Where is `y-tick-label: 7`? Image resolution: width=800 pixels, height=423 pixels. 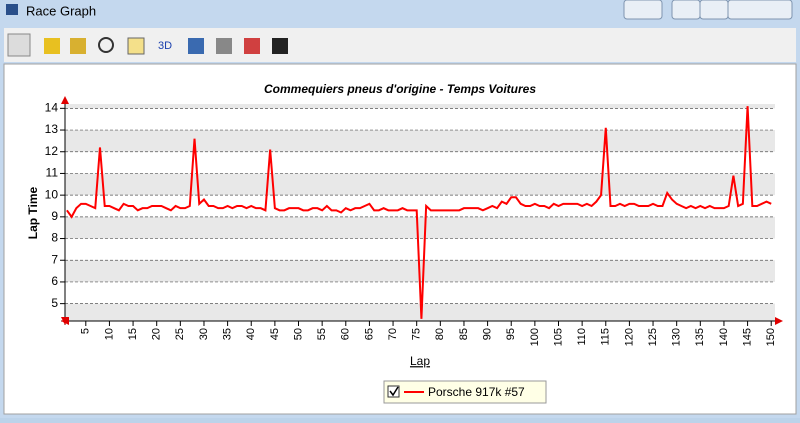
y-tick-label: 7 is located at coordinates (54, 259).